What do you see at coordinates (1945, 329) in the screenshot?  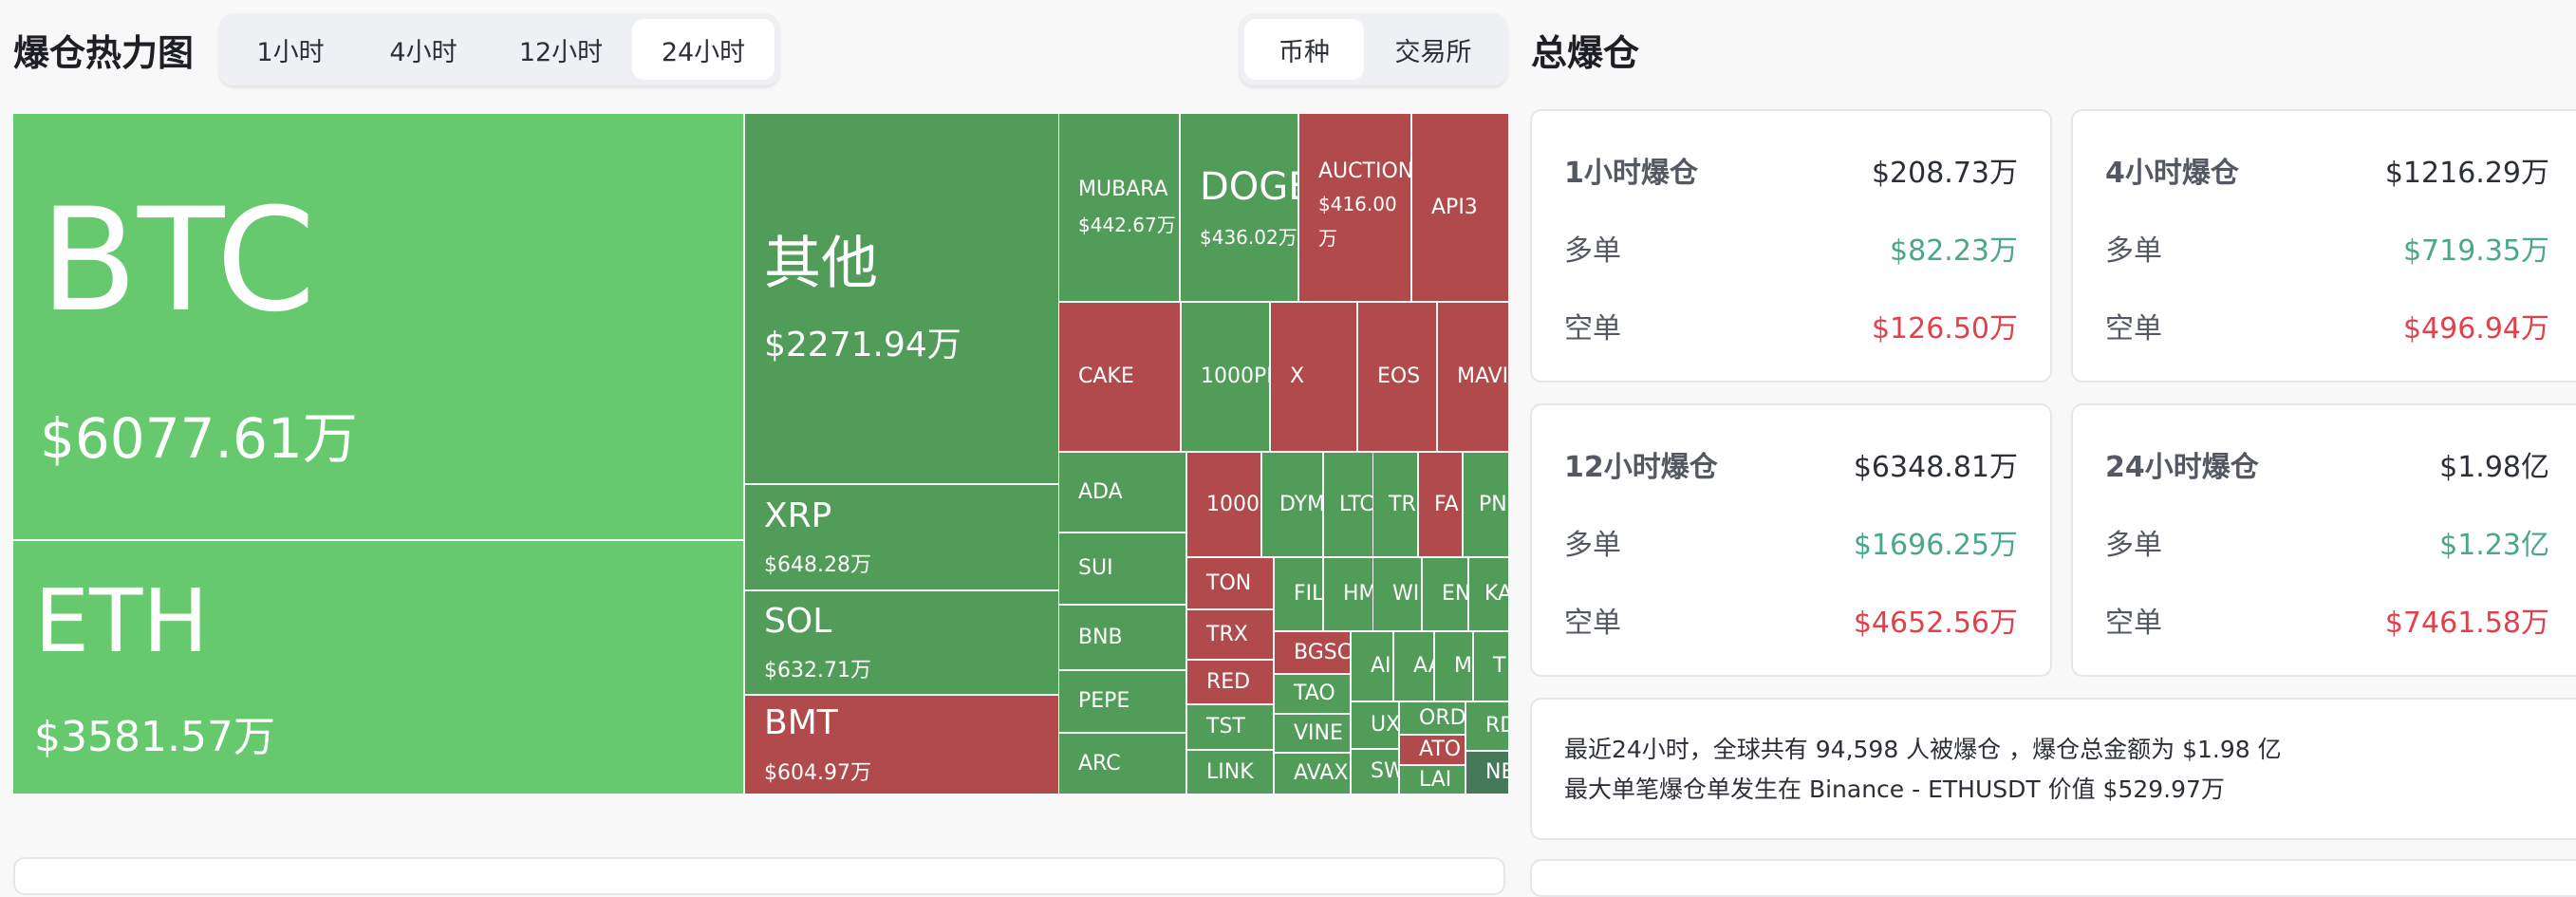 I see `short-value: $126.50万` at bounding box center [1945, 329].